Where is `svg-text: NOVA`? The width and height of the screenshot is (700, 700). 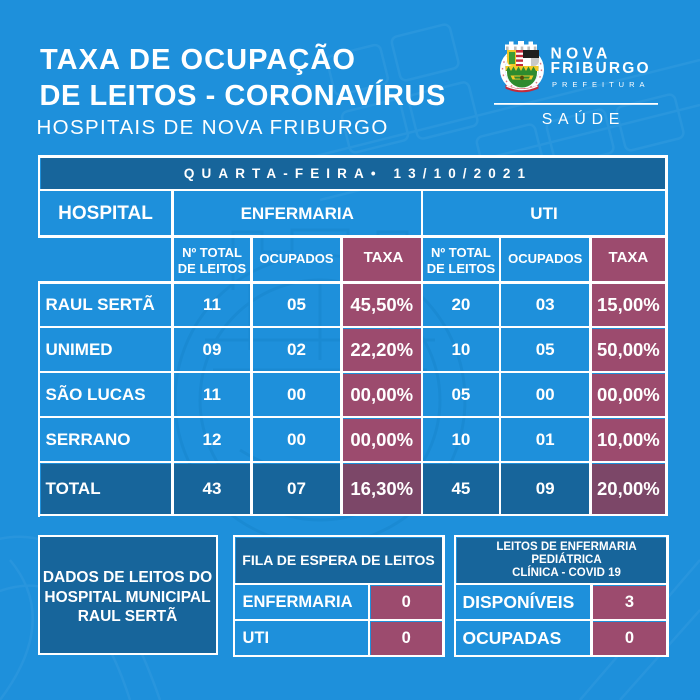
svg-text: NOVA is located at coordinates (581, 53).